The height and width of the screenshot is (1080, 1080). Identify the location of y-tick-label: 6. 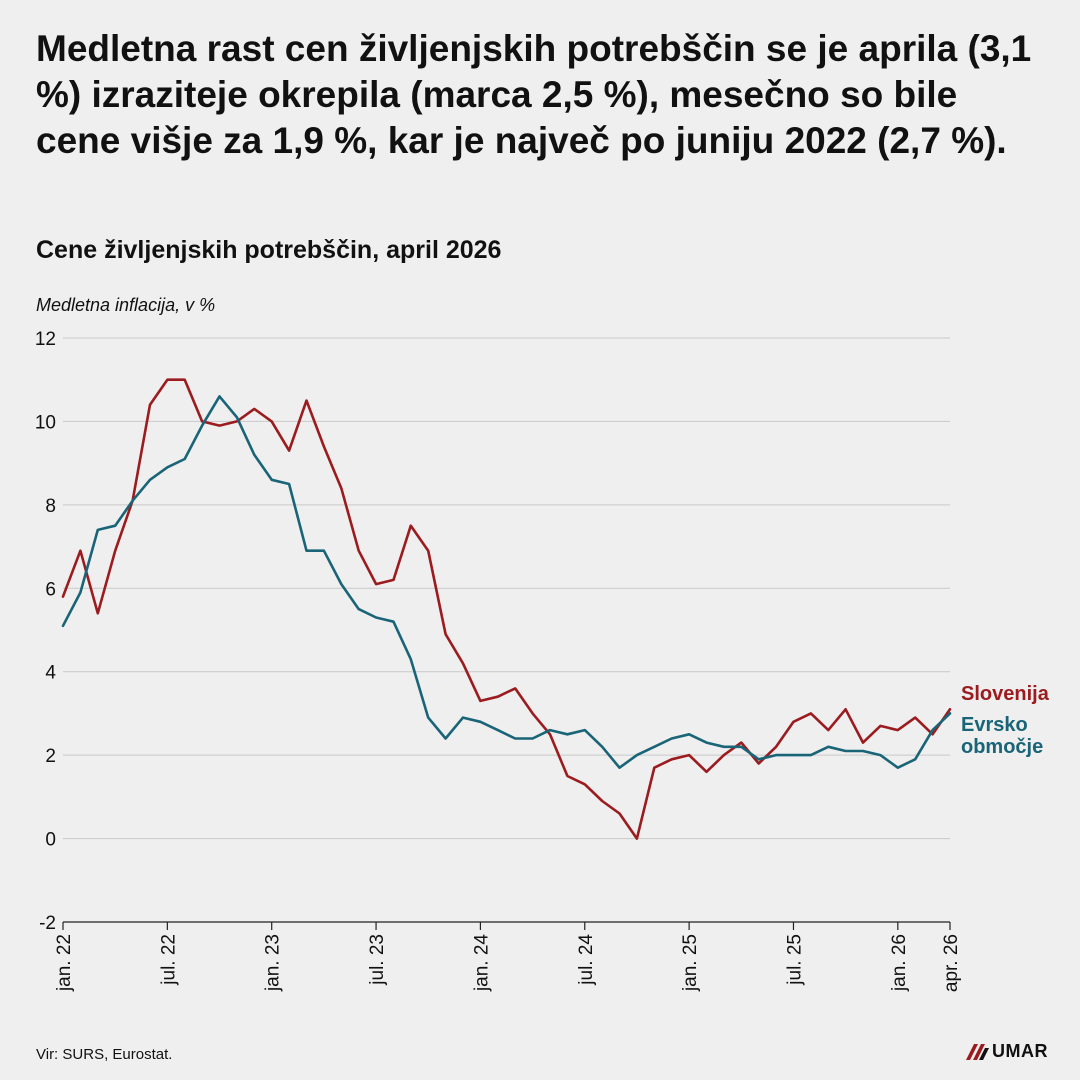
(50, 589).